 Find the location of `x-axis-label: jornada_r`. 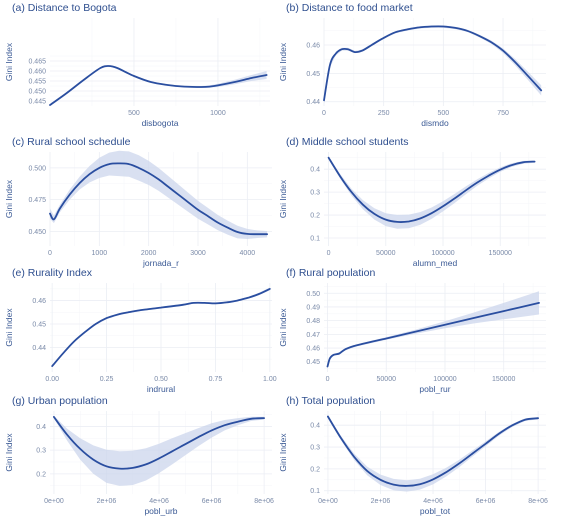

x-axis-label: jornada_r is located at coordinates (160, 263).